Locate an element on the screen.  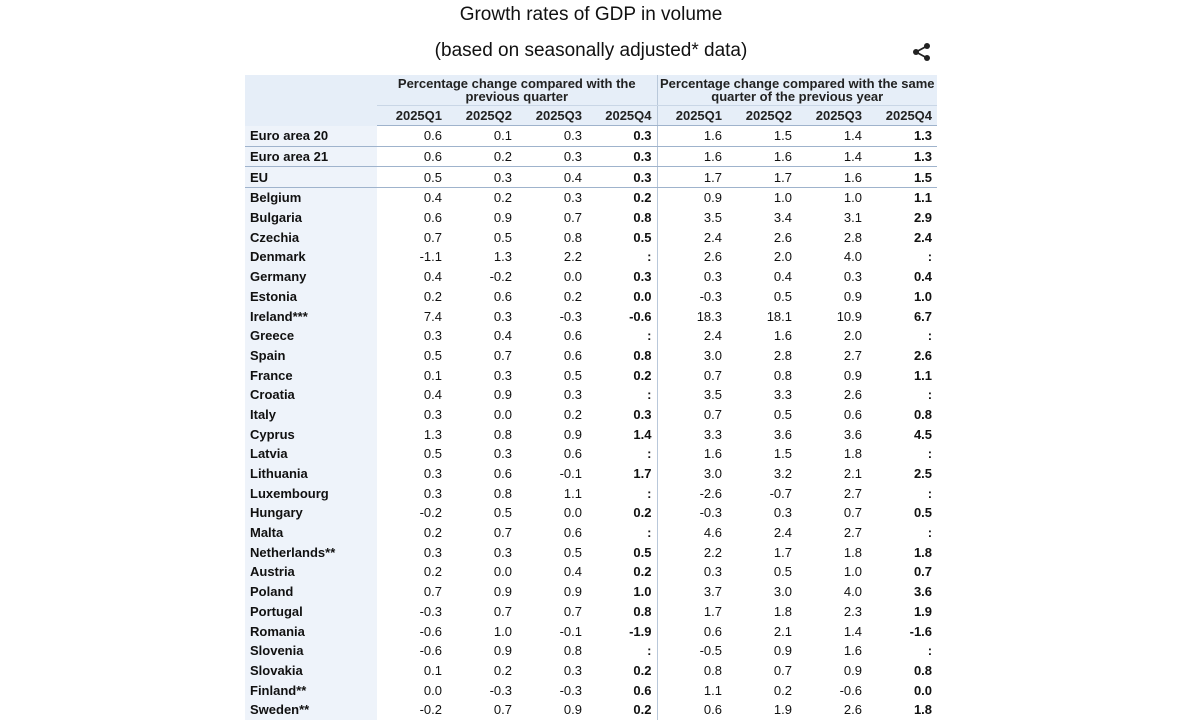
cell-value: 0.1 is located at coordinates (482, 136).